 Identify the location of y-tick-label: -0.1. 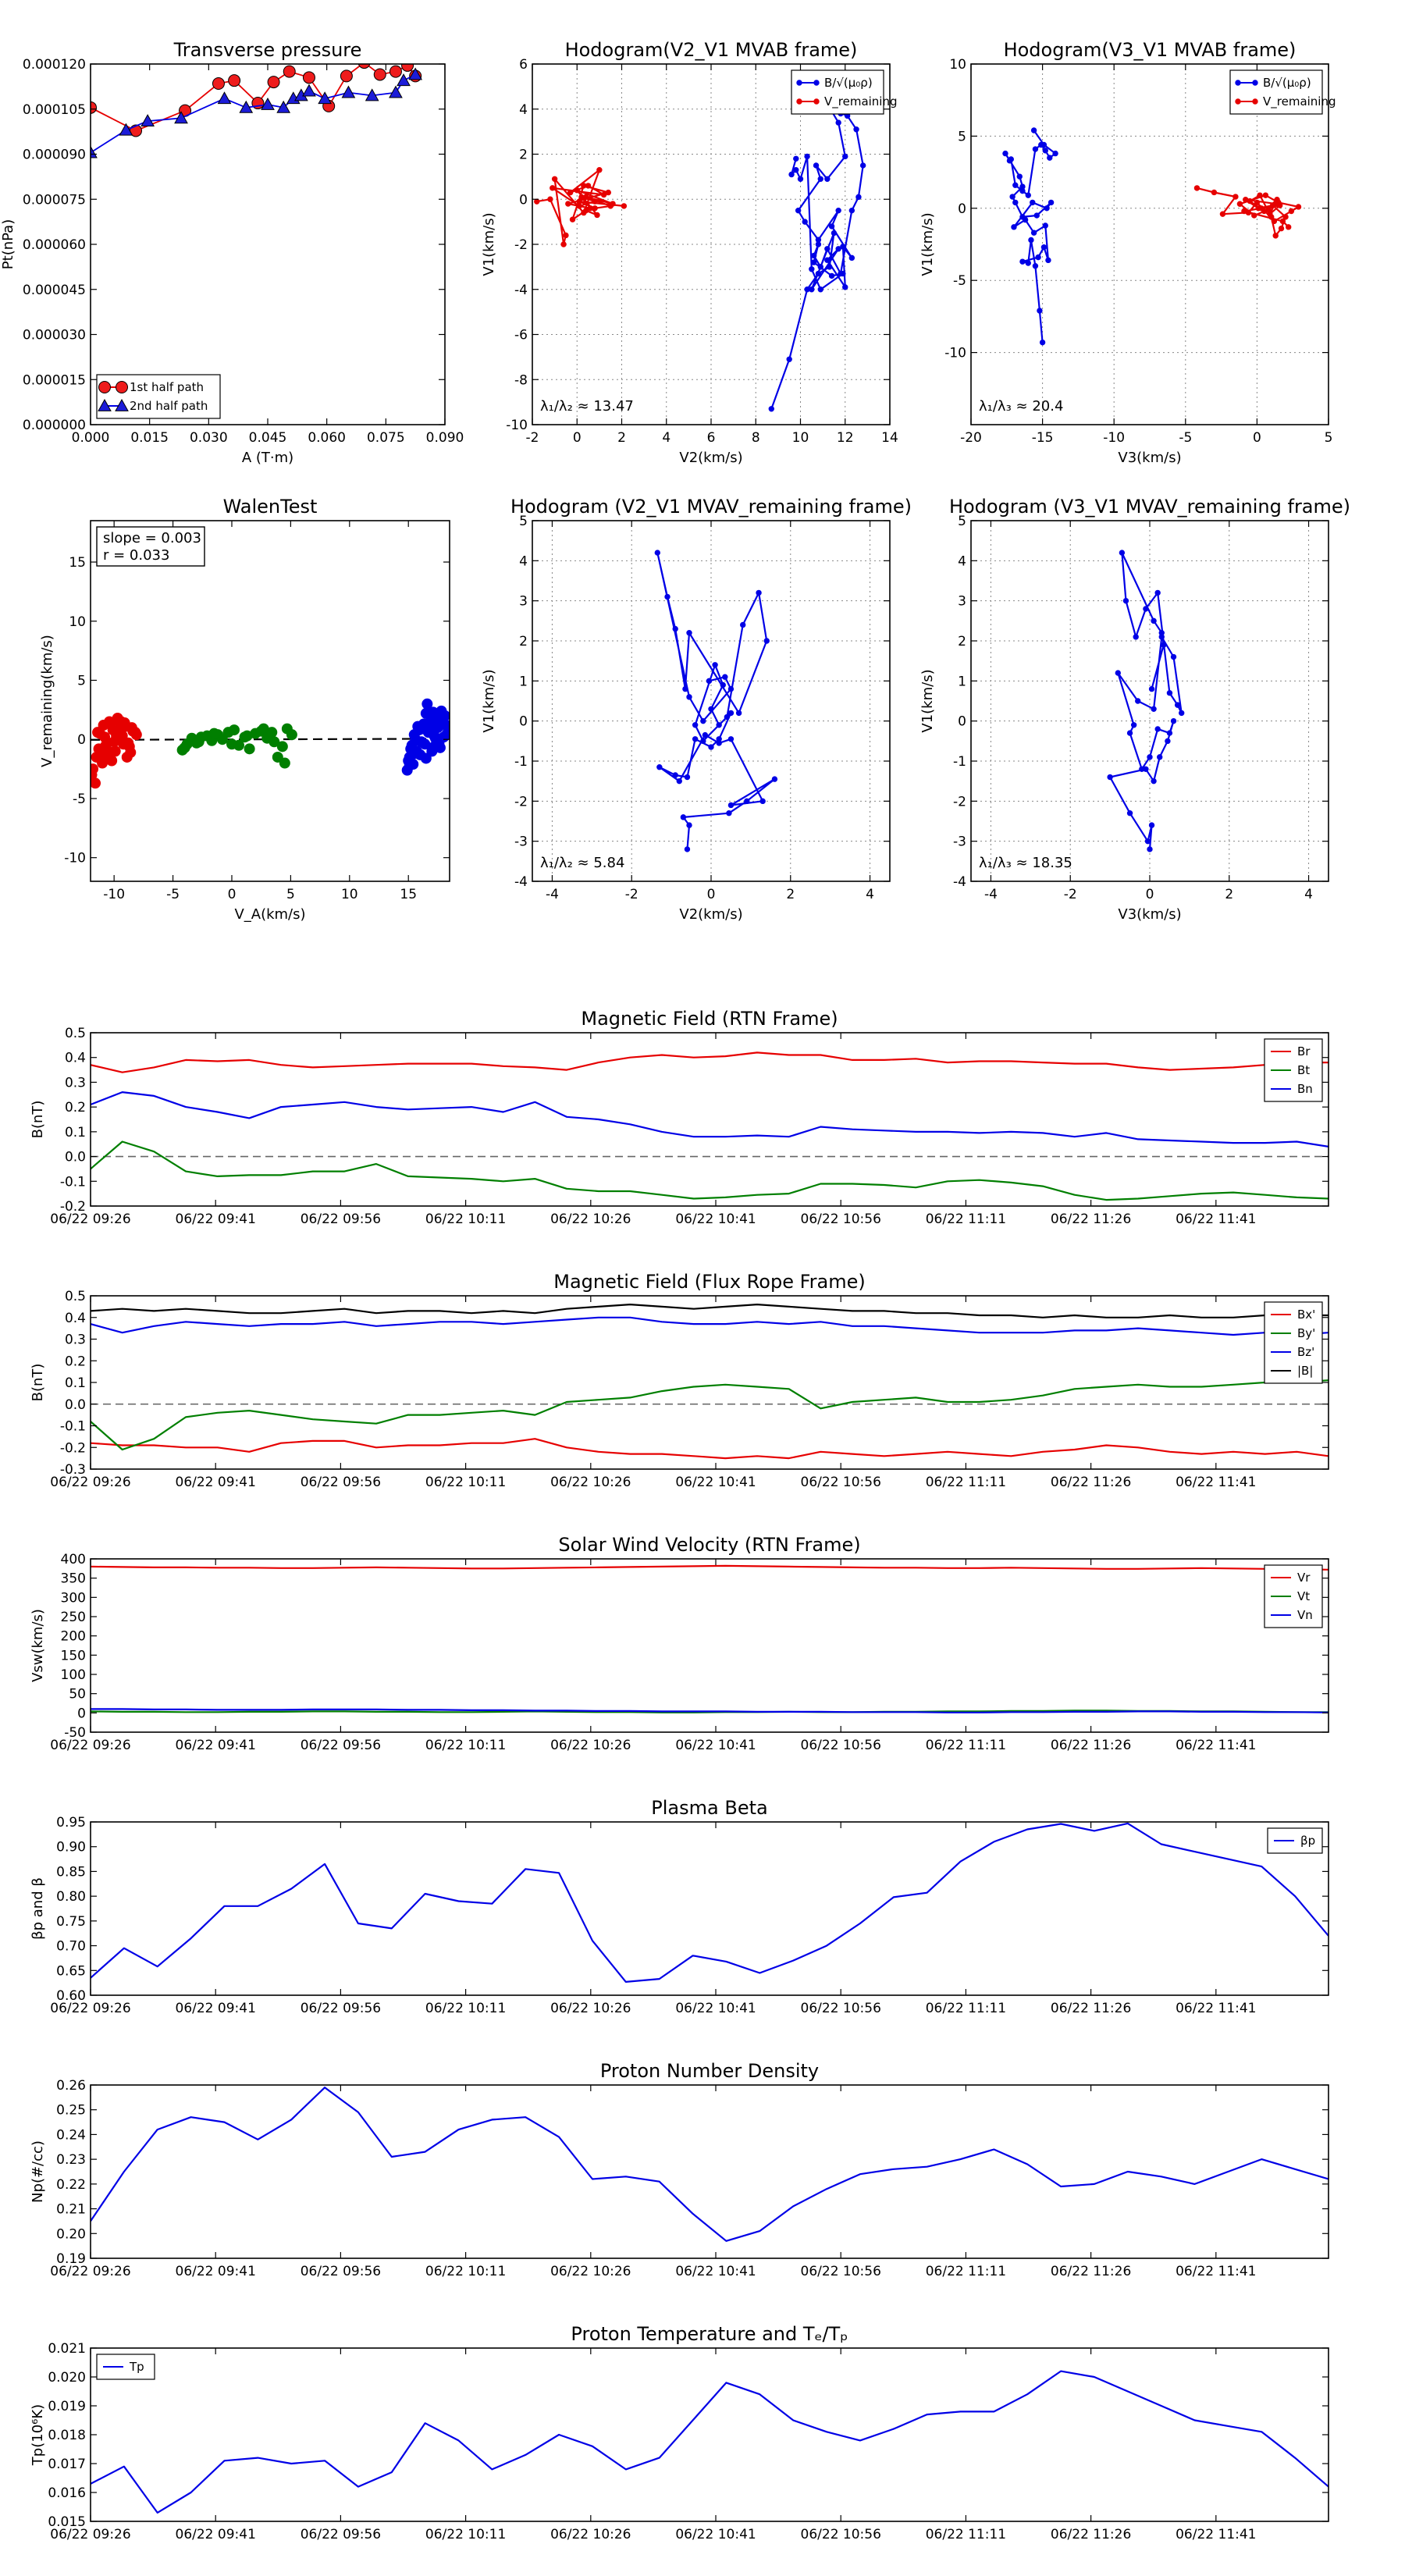
(73, 1427).